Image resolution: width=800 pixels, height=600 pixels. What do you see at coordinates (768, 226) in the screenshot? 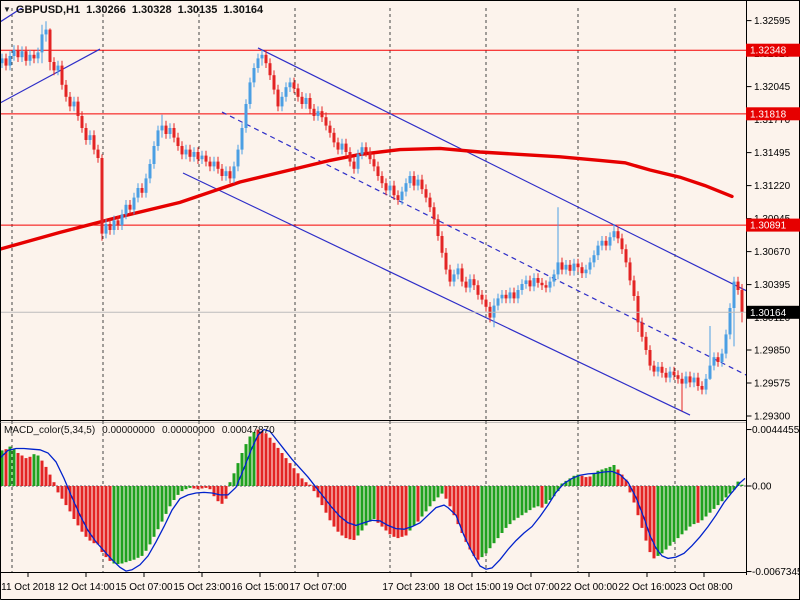
I see `svg-text: 1.30891` at bounding box center [768, 226].